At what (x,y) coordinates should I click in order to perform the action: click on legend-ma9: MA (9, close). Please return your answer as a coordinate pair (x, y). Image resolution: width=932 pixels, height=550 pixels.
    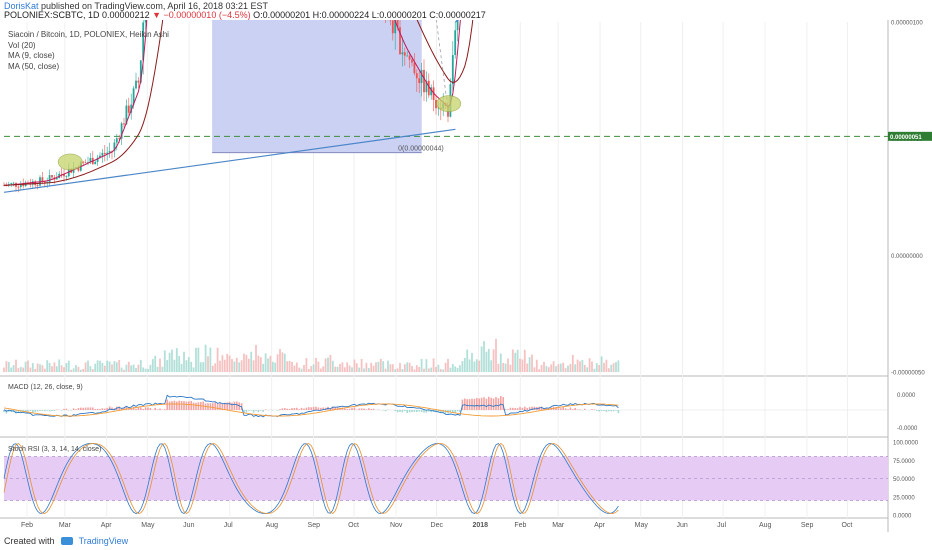
    Looking at the image, I should click on (31, 55).